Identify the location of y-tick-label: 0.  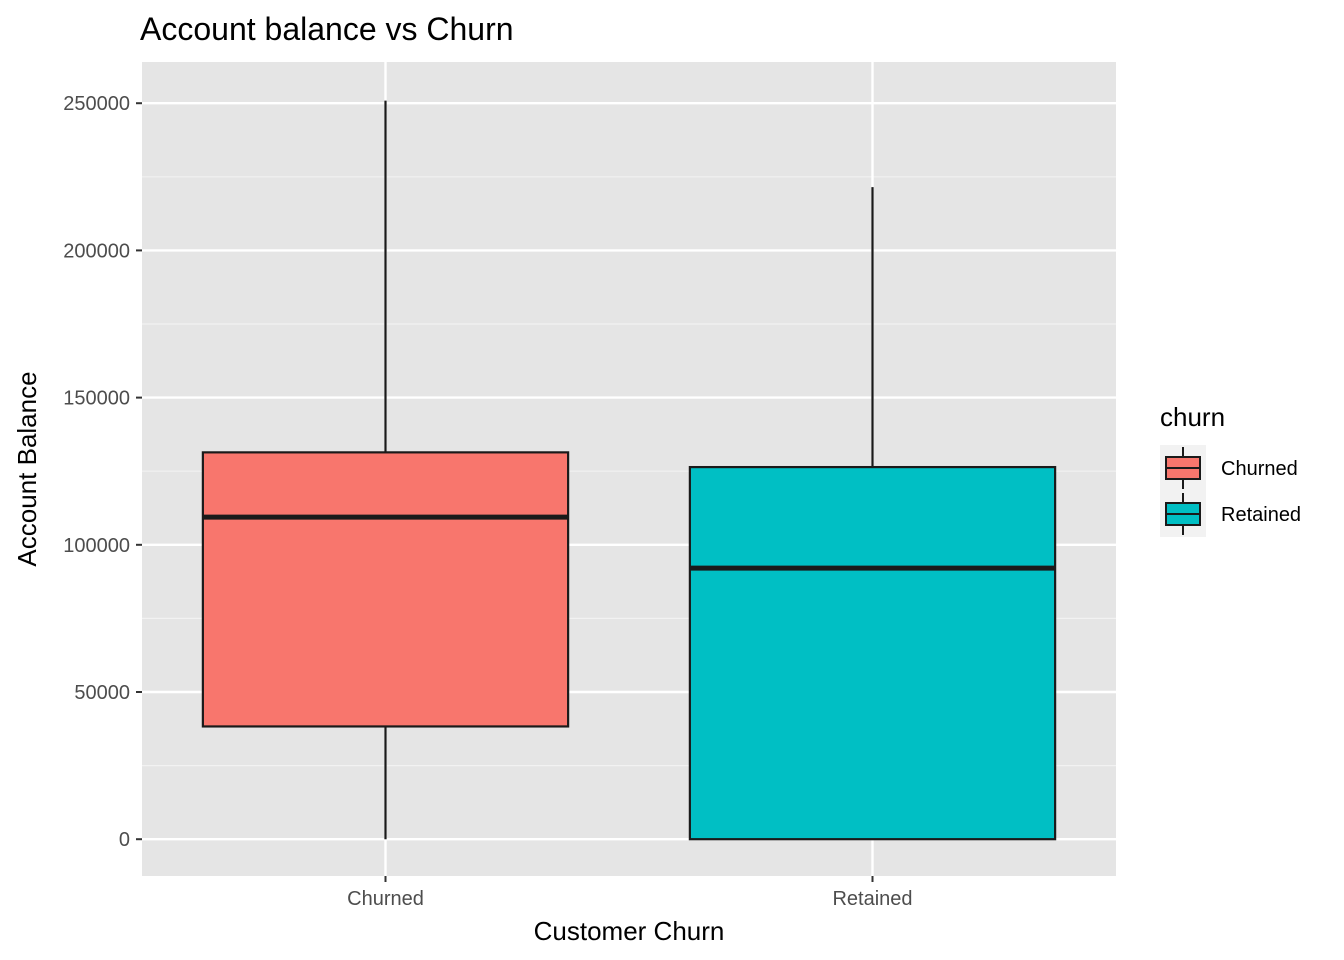
(124, 840).